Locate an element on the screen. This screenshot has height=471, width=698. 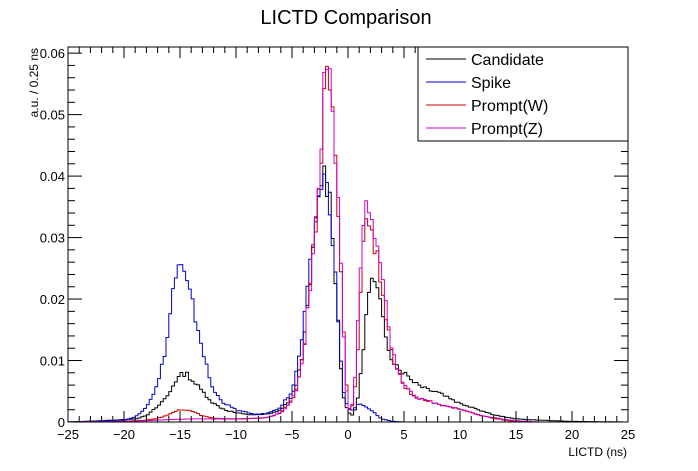
legend-box is located at coordinates (523, 94).